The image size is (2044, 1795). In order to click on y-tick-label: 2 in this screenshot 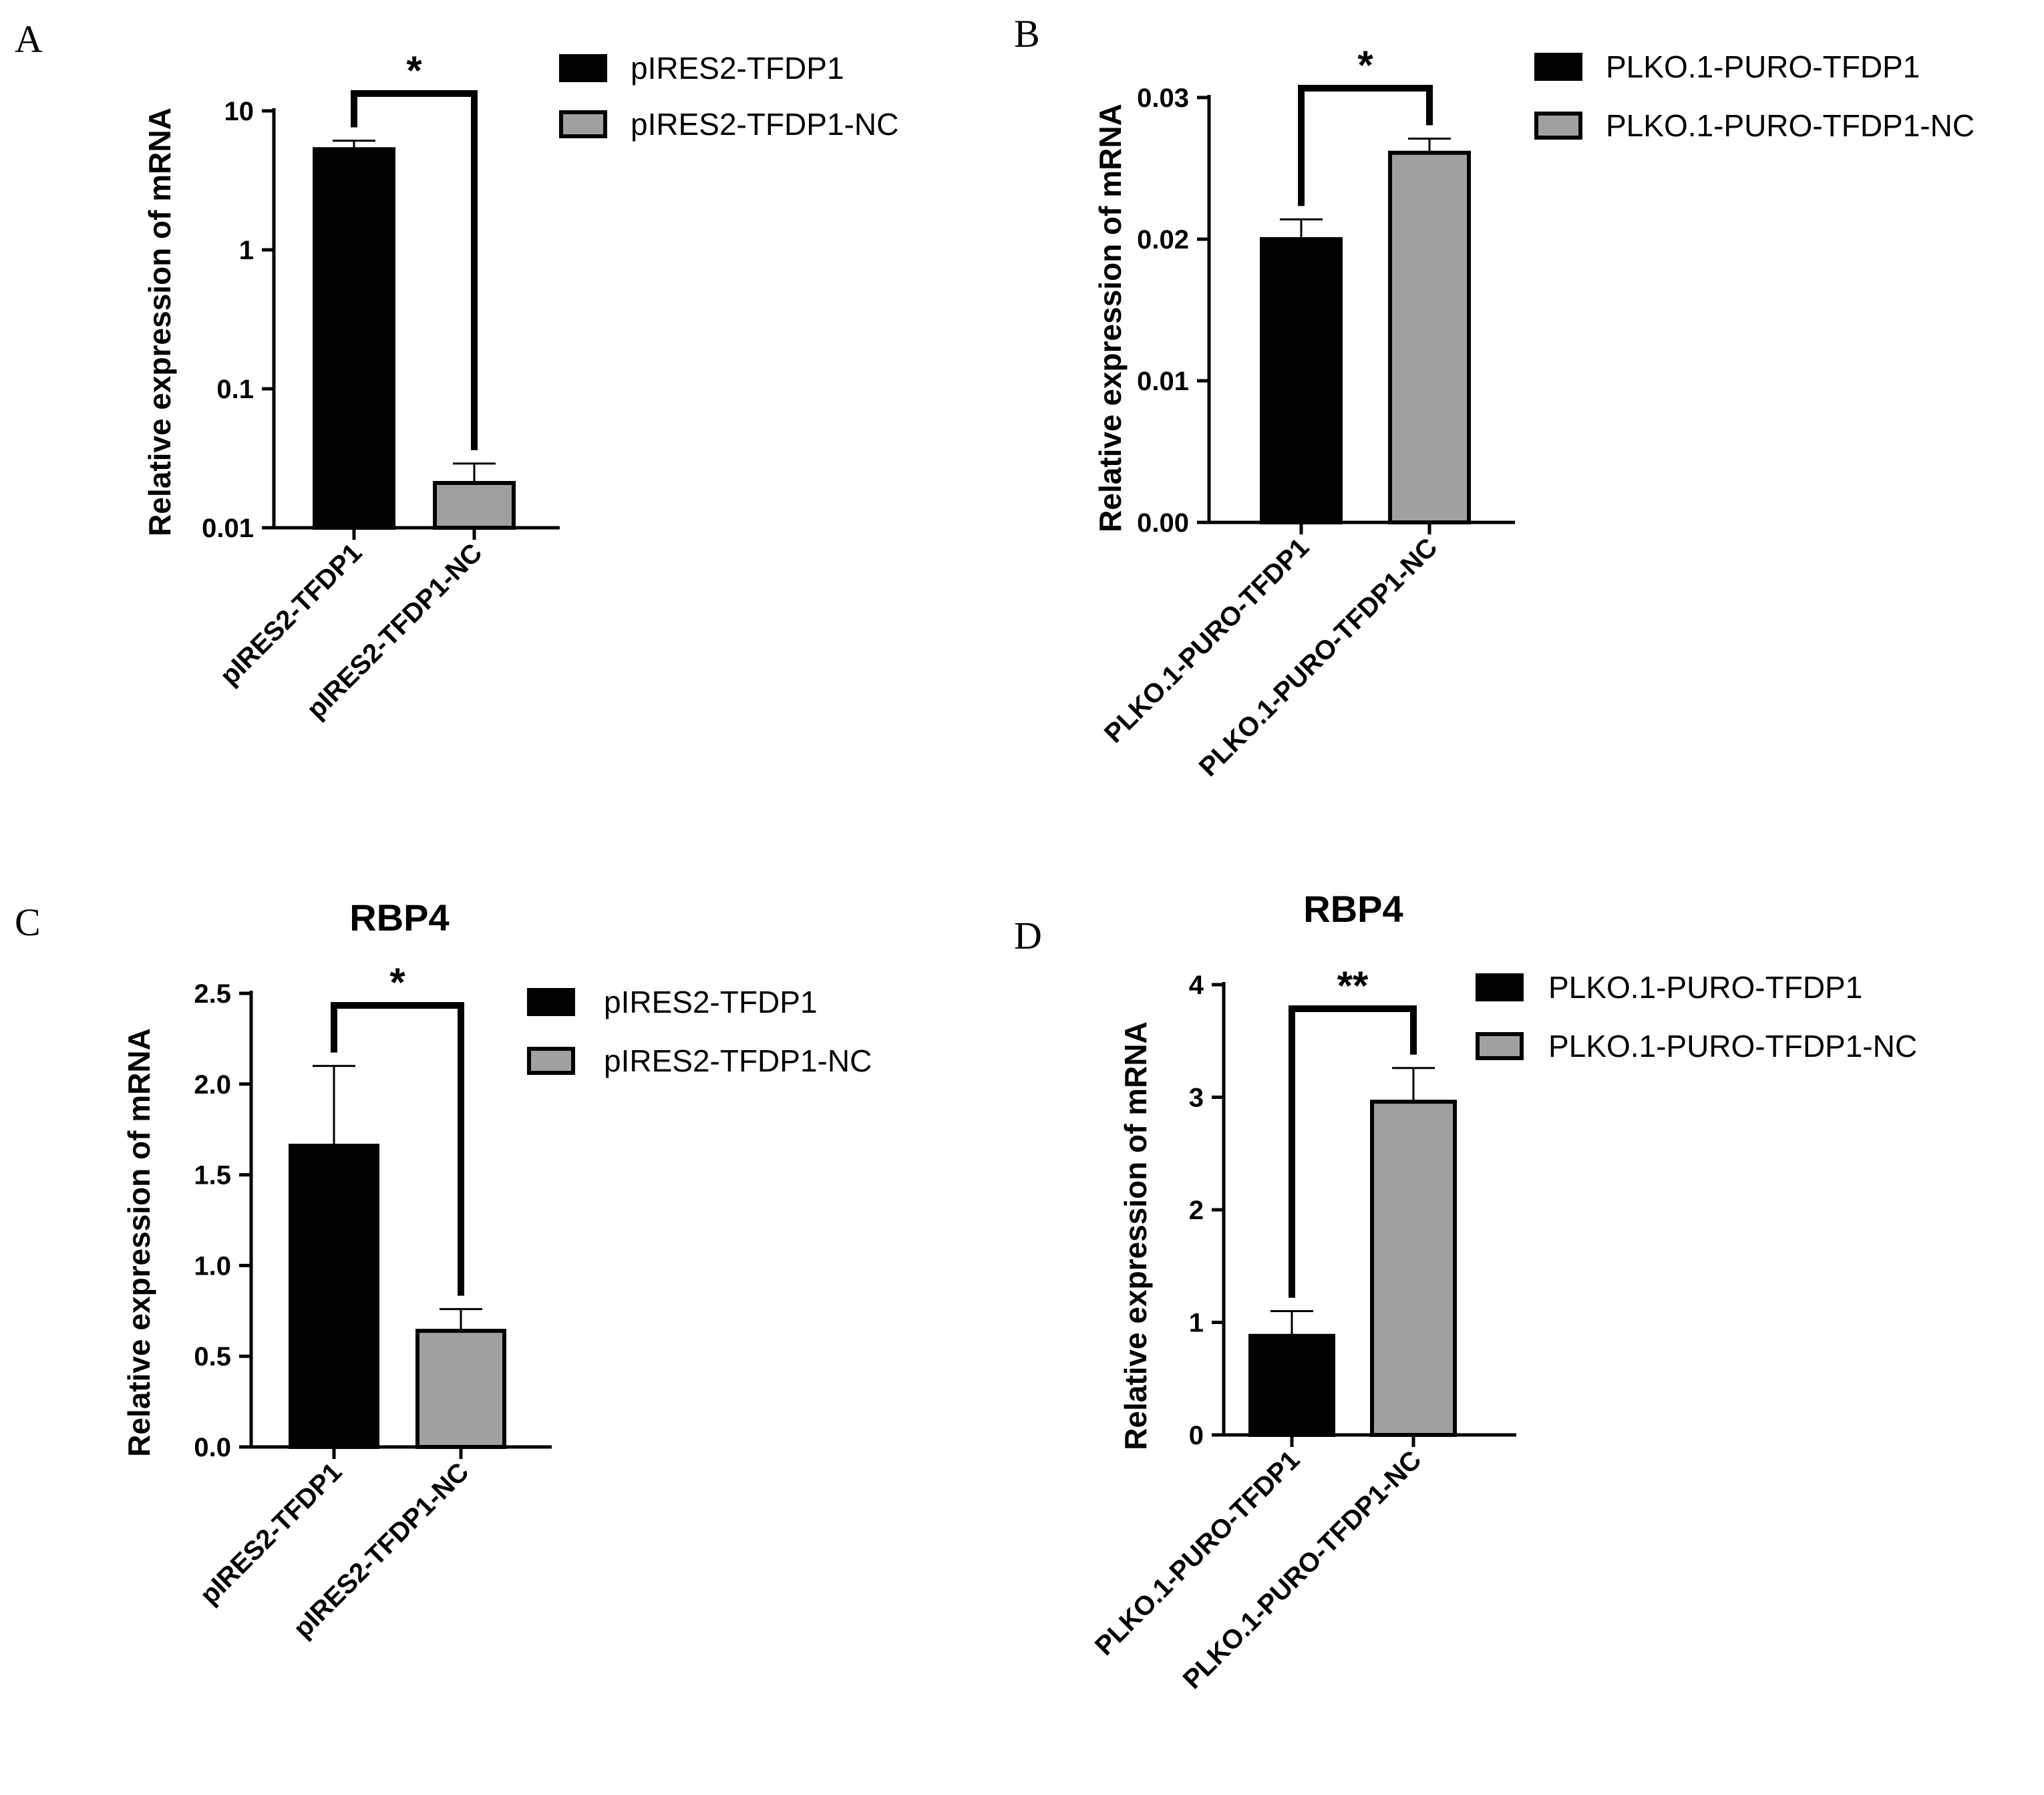, I will do `click(1196, 1211)`.